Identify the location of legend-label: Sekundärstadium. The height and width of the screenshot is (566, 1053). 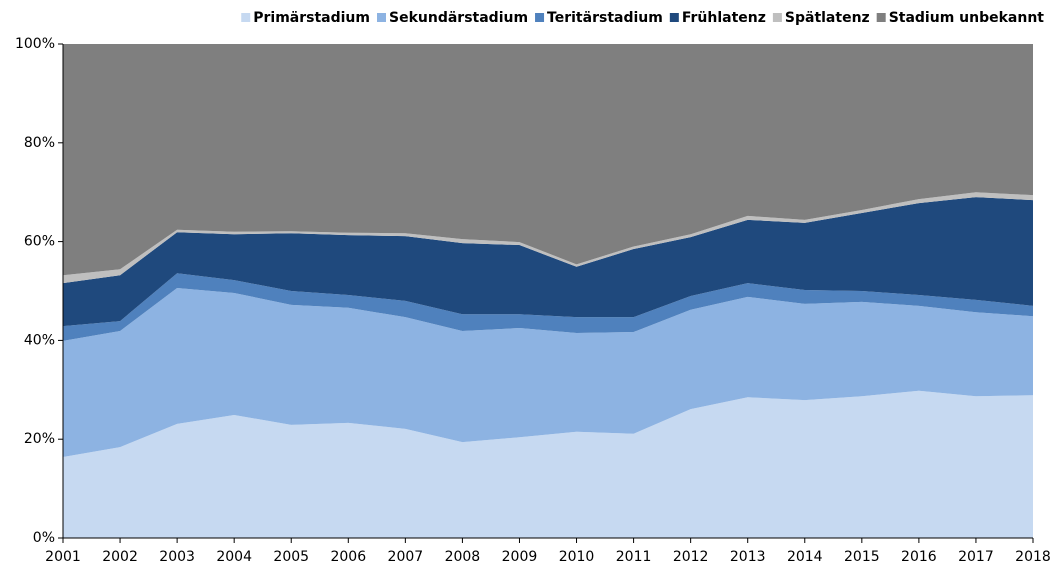
(458, 18).